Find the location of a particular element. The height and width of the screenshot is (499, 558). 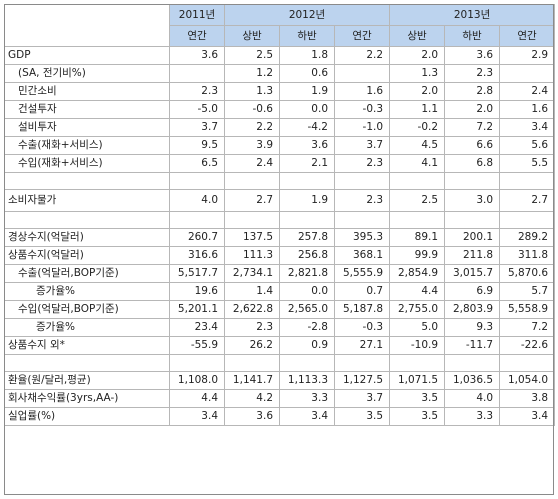

value-cell: 5,555.9 is located at coordinates (362, 273).